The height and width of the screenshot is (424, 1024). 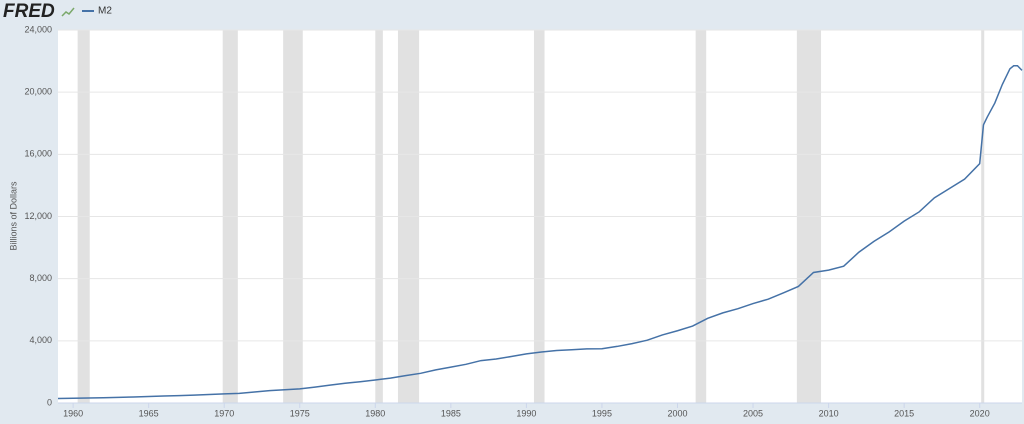 What do you see at coordinates (451, 413) in the screenshot?
I see `x-tick-label: 1985` at bounding box center [451, 413].